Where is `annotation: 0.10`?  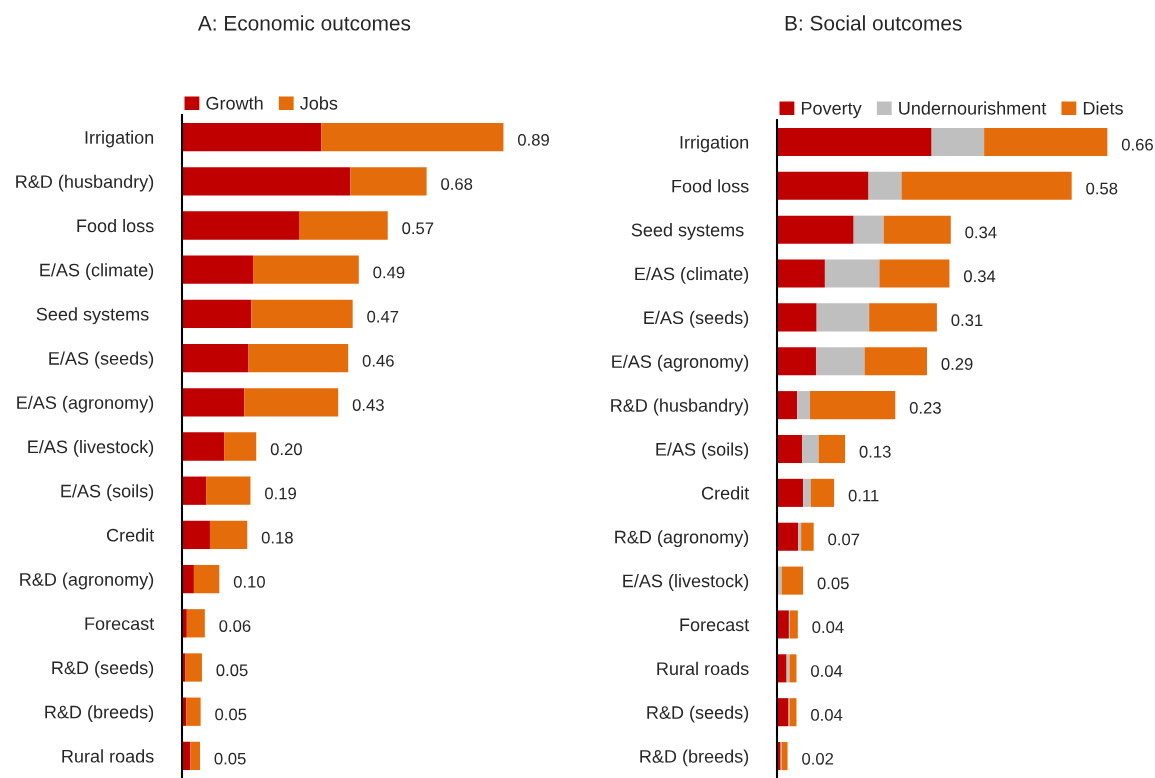 annotation: 0.10 is located at coordinates (249, 581).